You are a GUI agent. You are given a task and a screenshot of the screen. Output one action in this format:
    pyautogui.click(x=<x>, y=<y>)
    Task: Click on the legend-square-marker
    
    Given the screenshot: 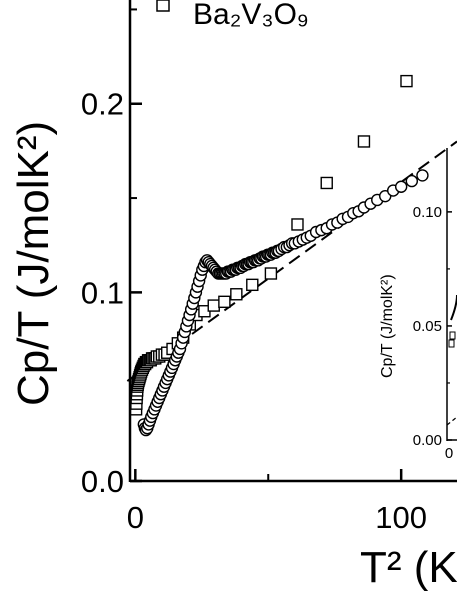 What is the action you would take?
    pyautogui.click(x=163, y=6)
    